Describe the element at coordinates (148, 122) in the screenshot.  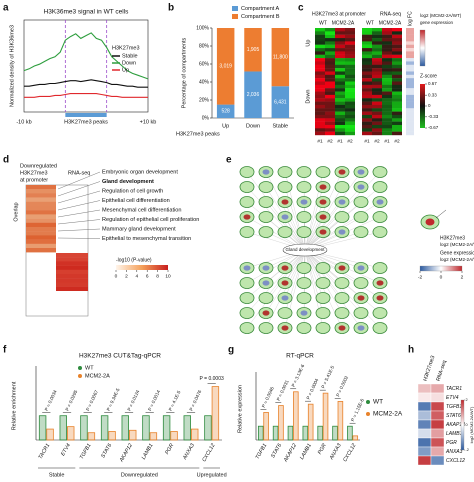
I see `x-tick-label: +10 kb` at that location.